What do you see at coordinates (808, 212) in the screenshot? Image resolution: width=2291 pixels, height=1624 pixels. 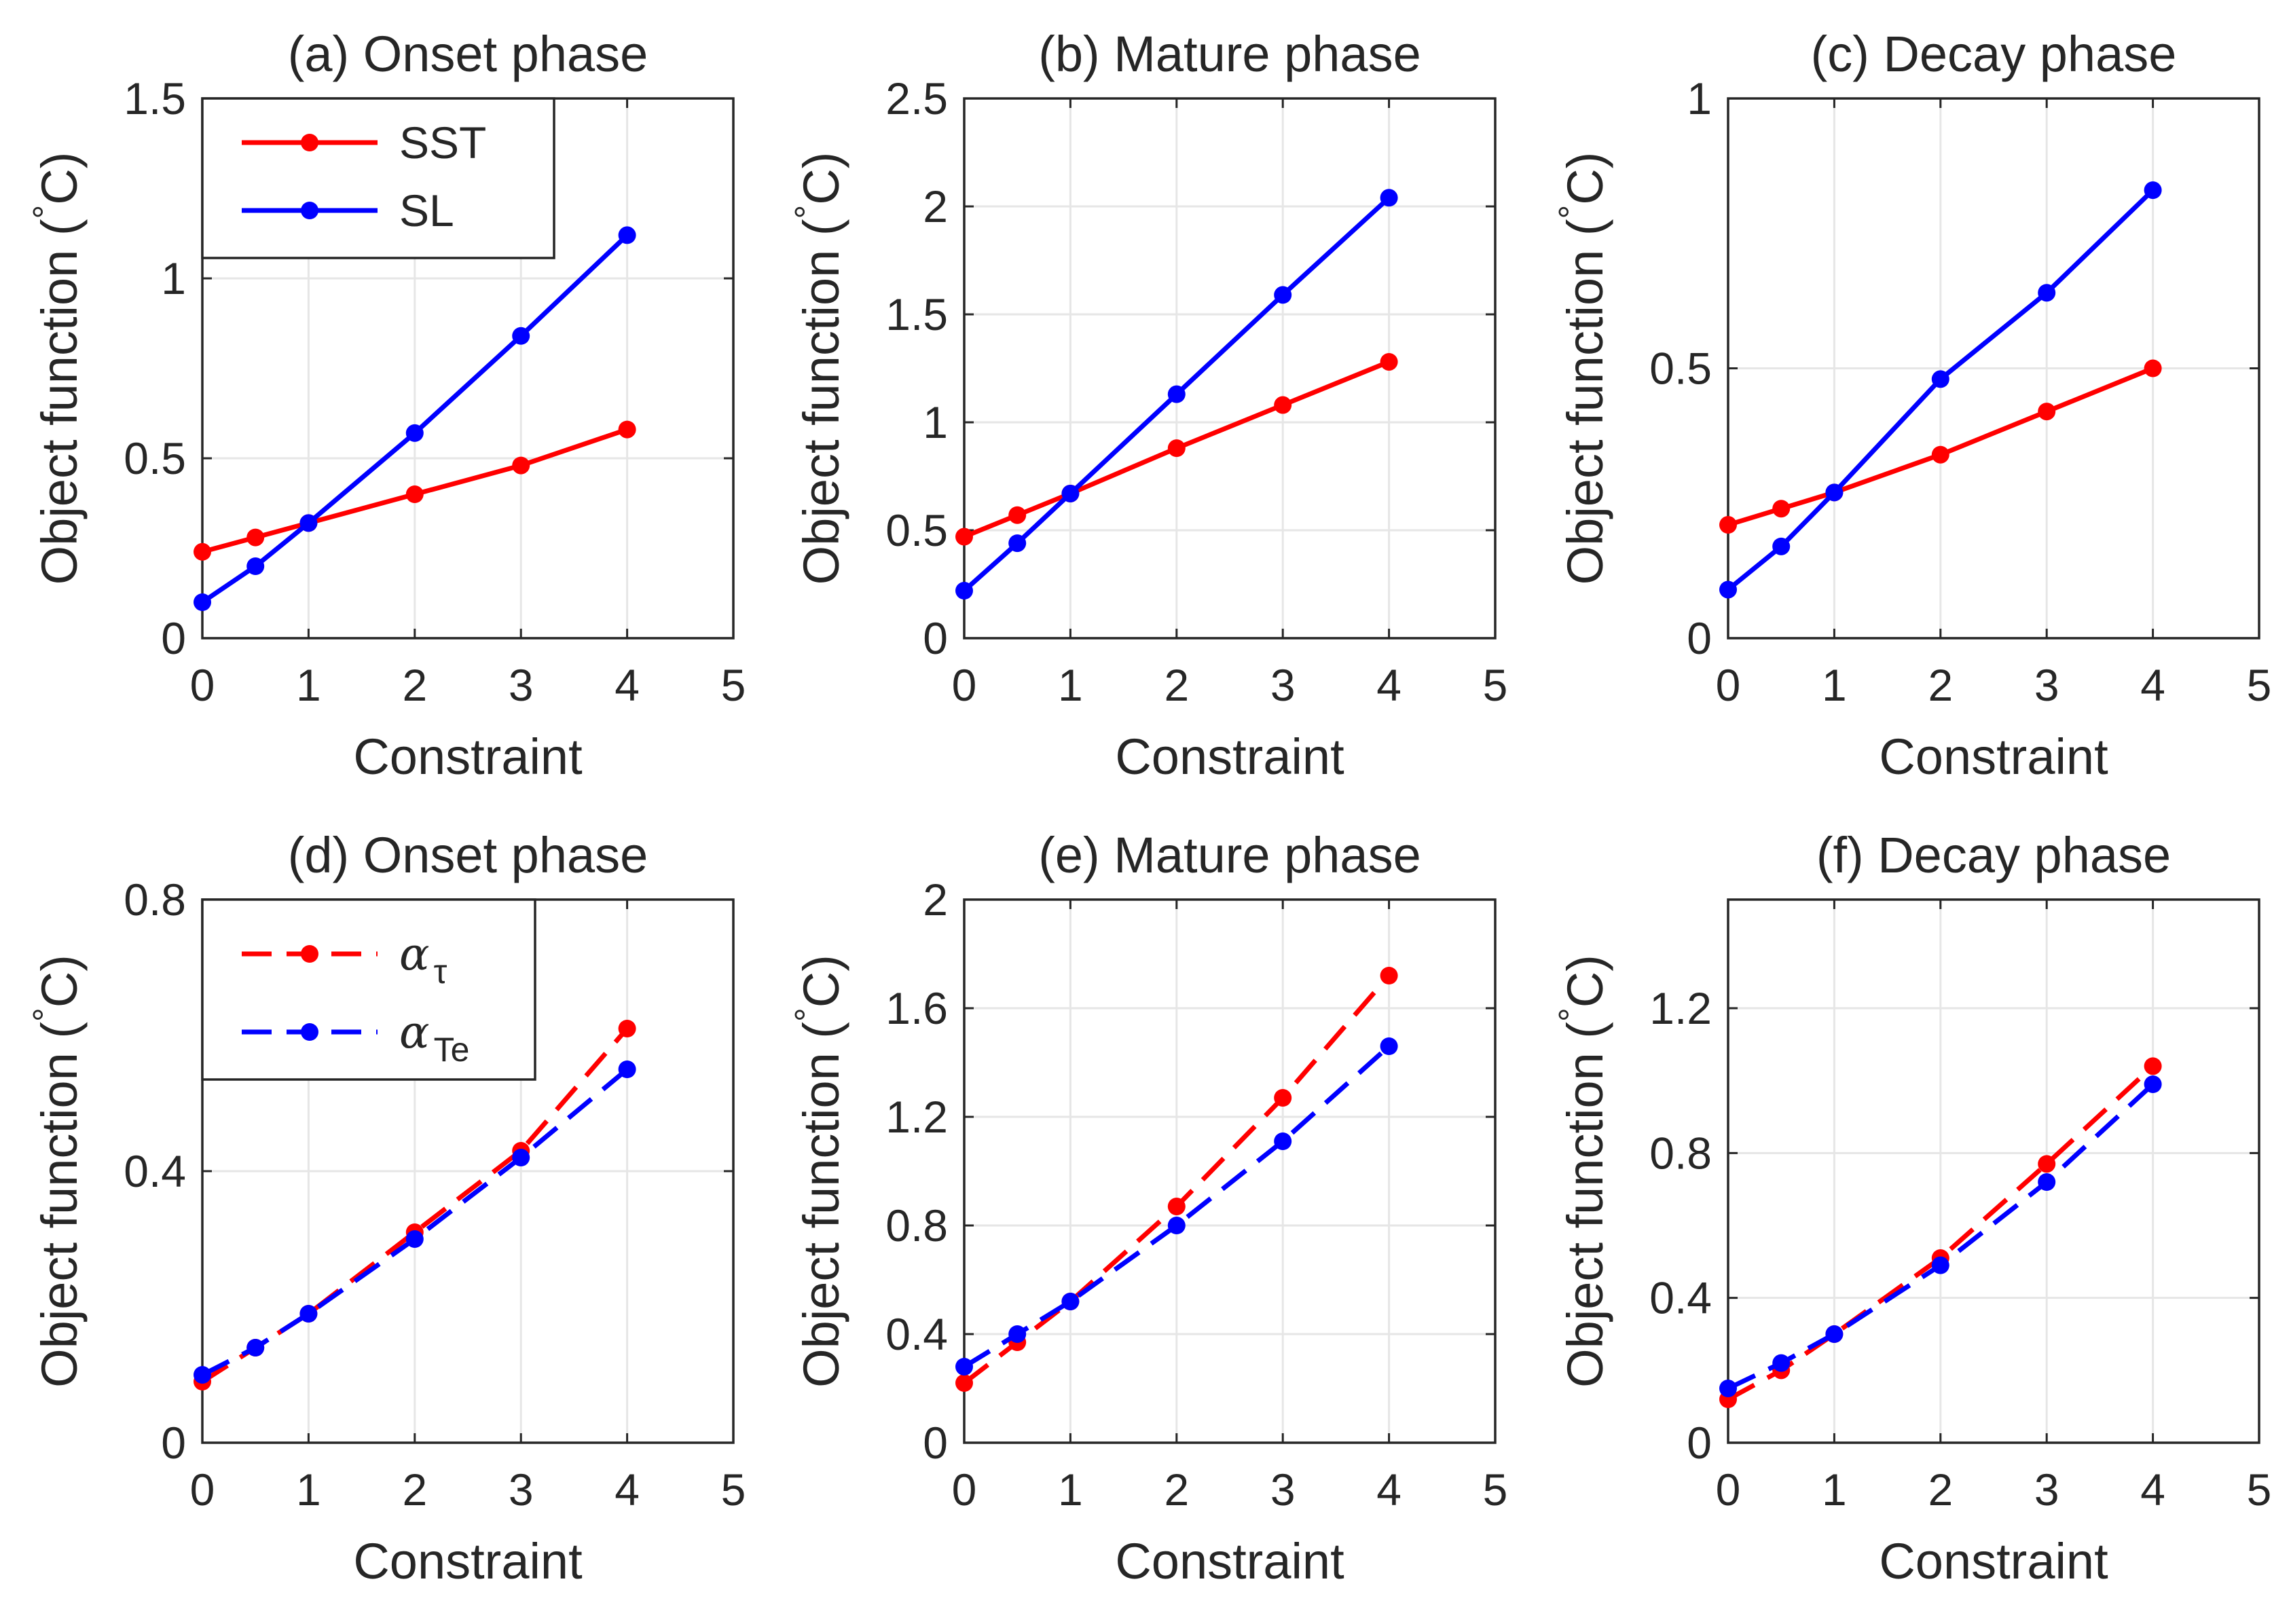 I see `y-axis-label-degree: °` at bounding box center [808, 212].